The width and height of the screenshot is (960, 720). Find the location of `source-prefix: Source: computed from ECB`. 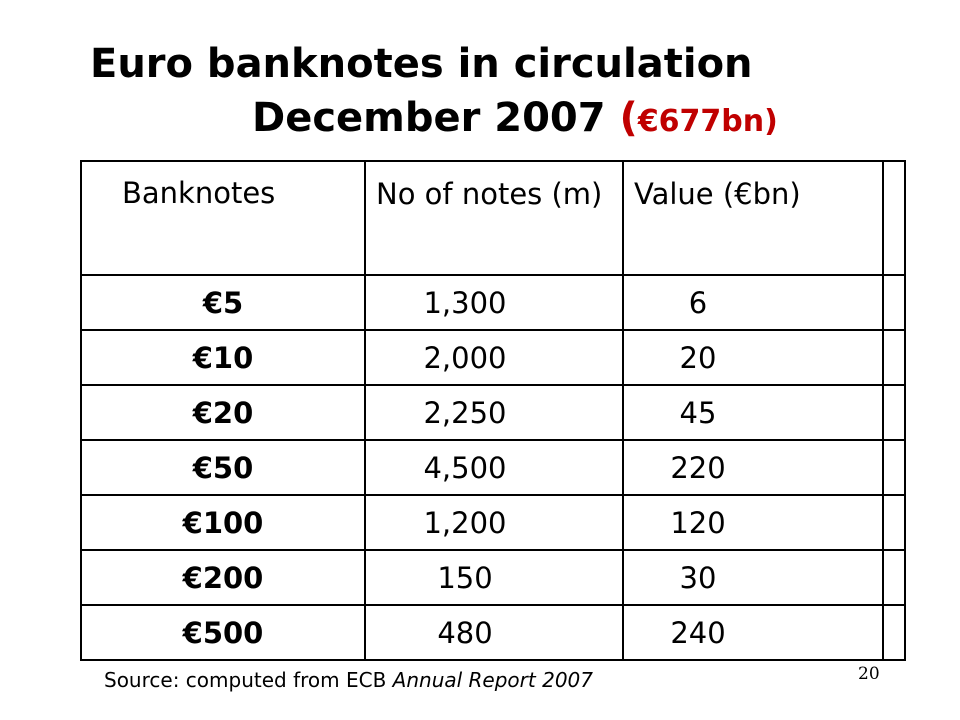

source-prefix: Source: computed from ECB is located at coordinates (248, 680).